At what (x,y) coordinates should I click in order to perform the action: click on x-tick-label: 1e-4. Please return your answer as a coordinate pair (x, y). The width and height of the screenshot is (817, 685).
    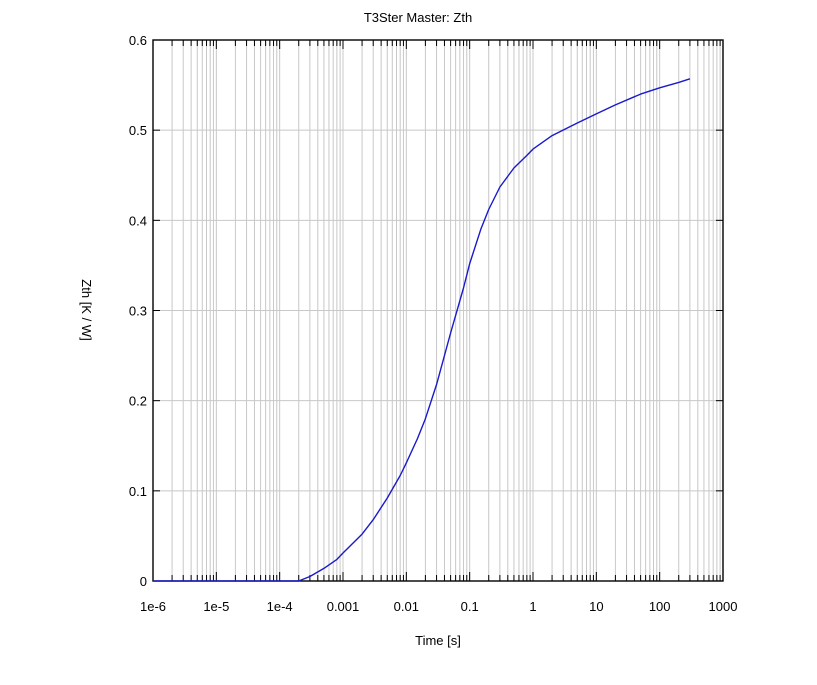
    Looking at the image, I should click on (280, 606).